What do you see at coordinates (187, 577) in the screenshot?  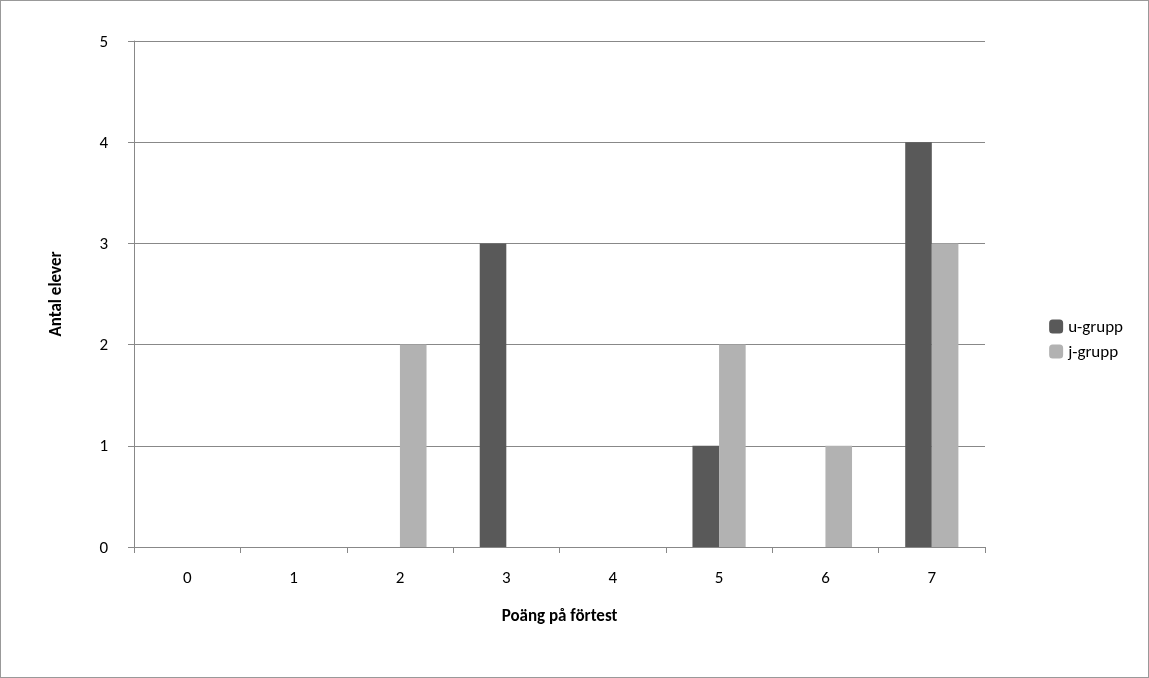 I see `x-tick-label: 0` at bounding box center [187, 577].